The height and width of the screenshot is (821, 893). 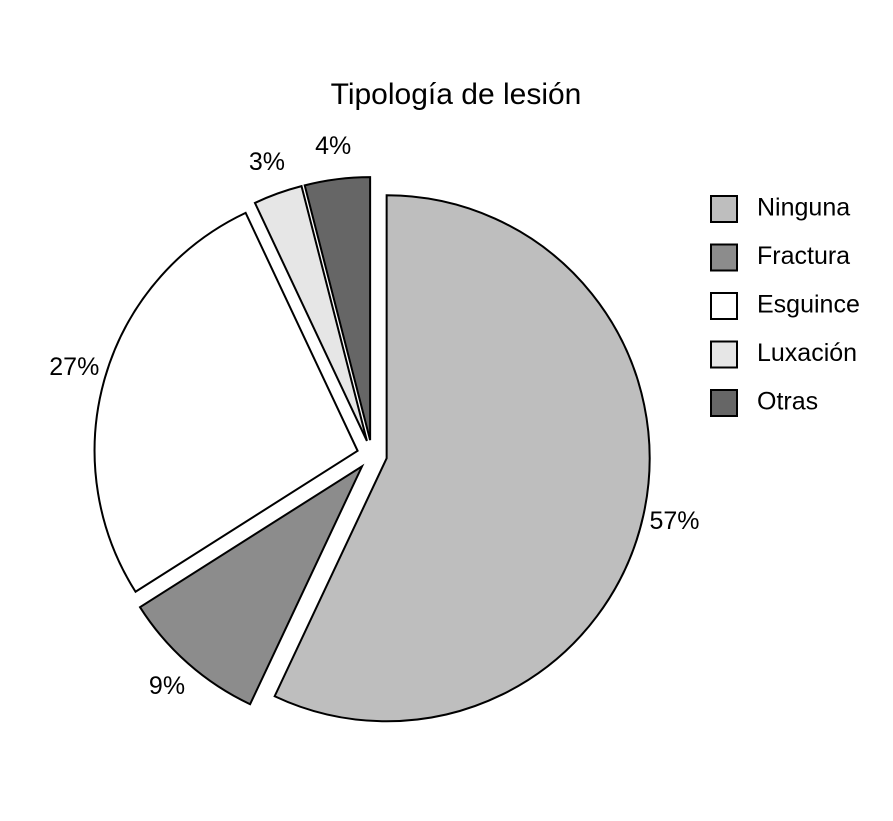 What do you see at coordinates (787, 402) in the screenshot?
I see `legend-label: Otras` at bounding box center [787, 402].